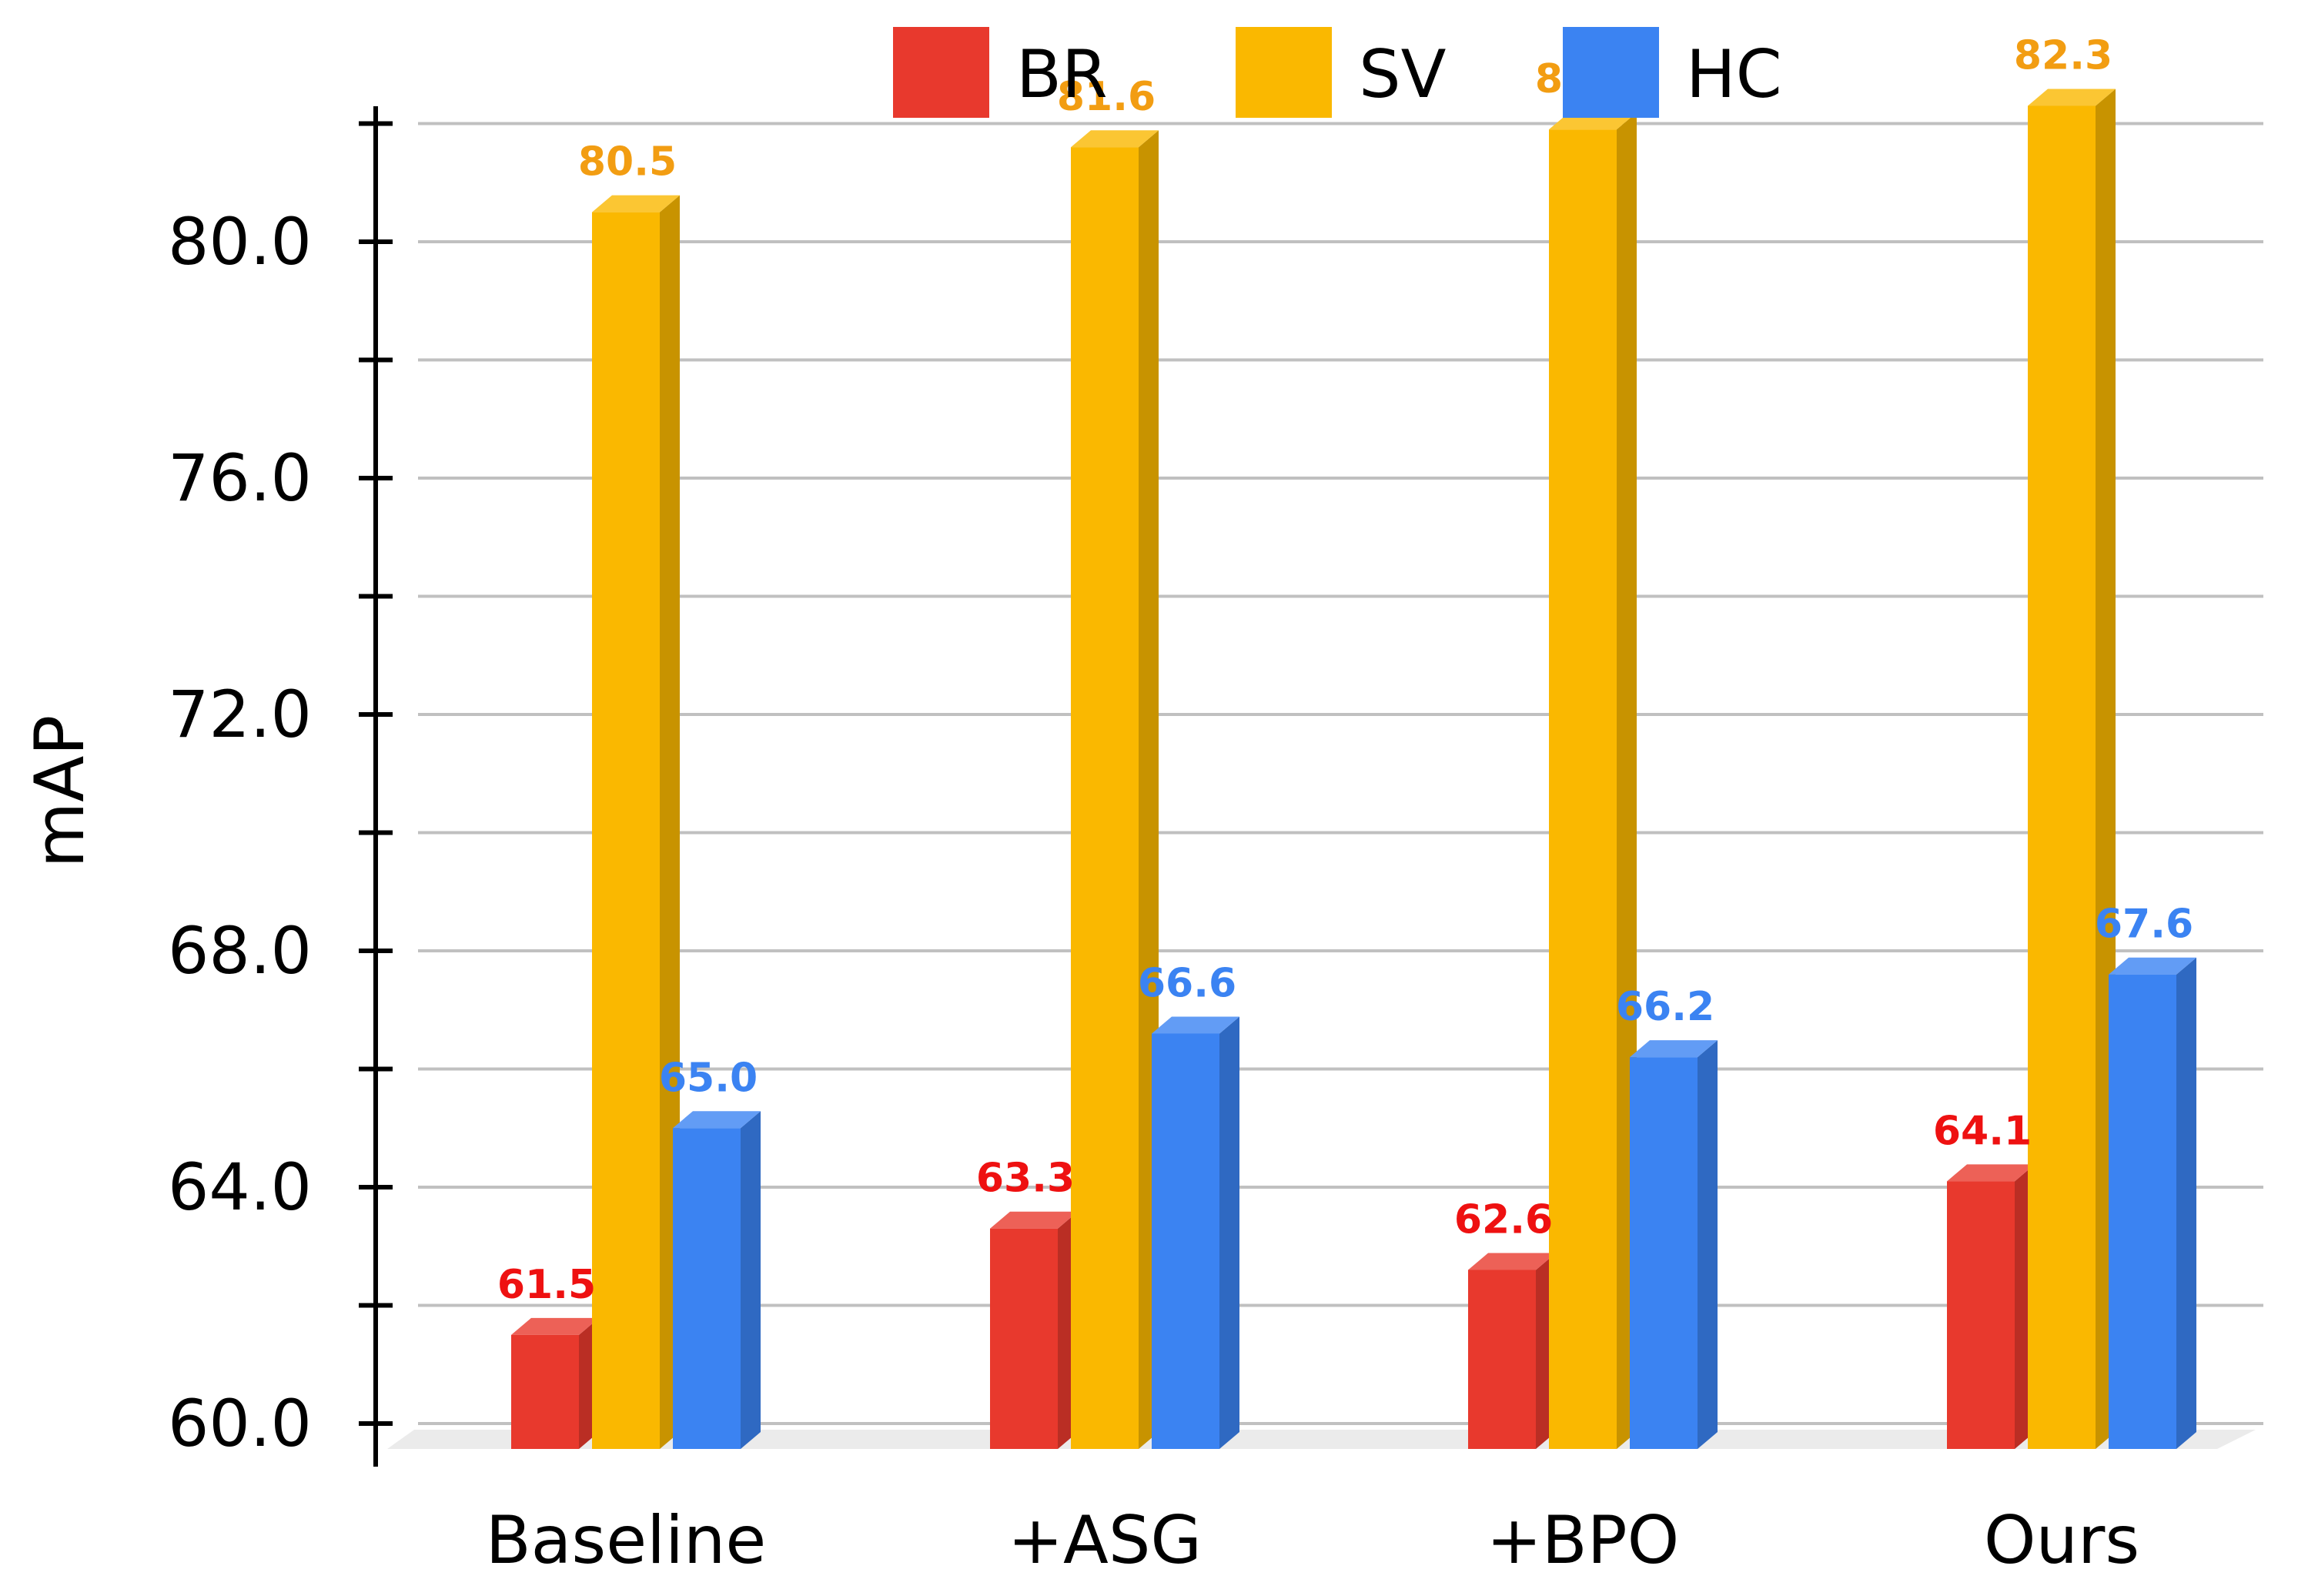  I want to click on x-tick-label: Baseline, so click(626, 1541).